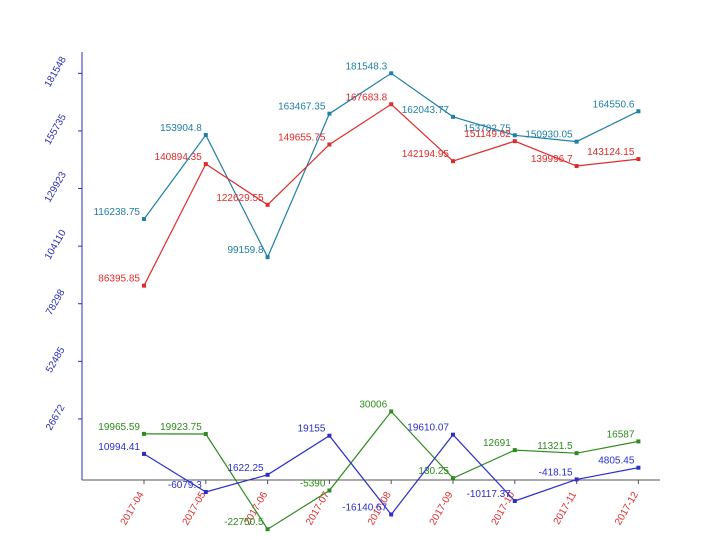 The width and height of the screenshot is (720, 540). Describe the element at coordinates (627, 509) in the screenshot. I see `x-tick-label: 2017-12` at that location.